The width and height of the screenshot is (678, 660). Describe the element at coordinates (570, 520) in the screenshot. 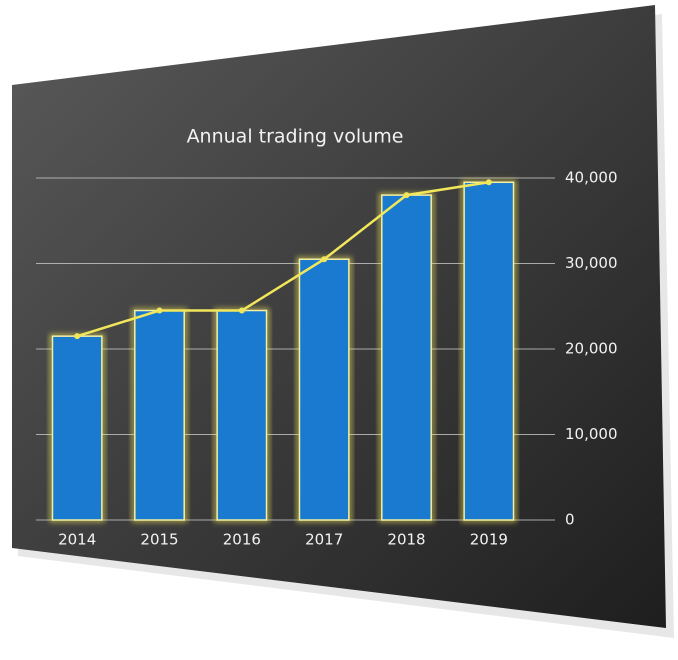

I see `y-tick-label: 0` at that location.